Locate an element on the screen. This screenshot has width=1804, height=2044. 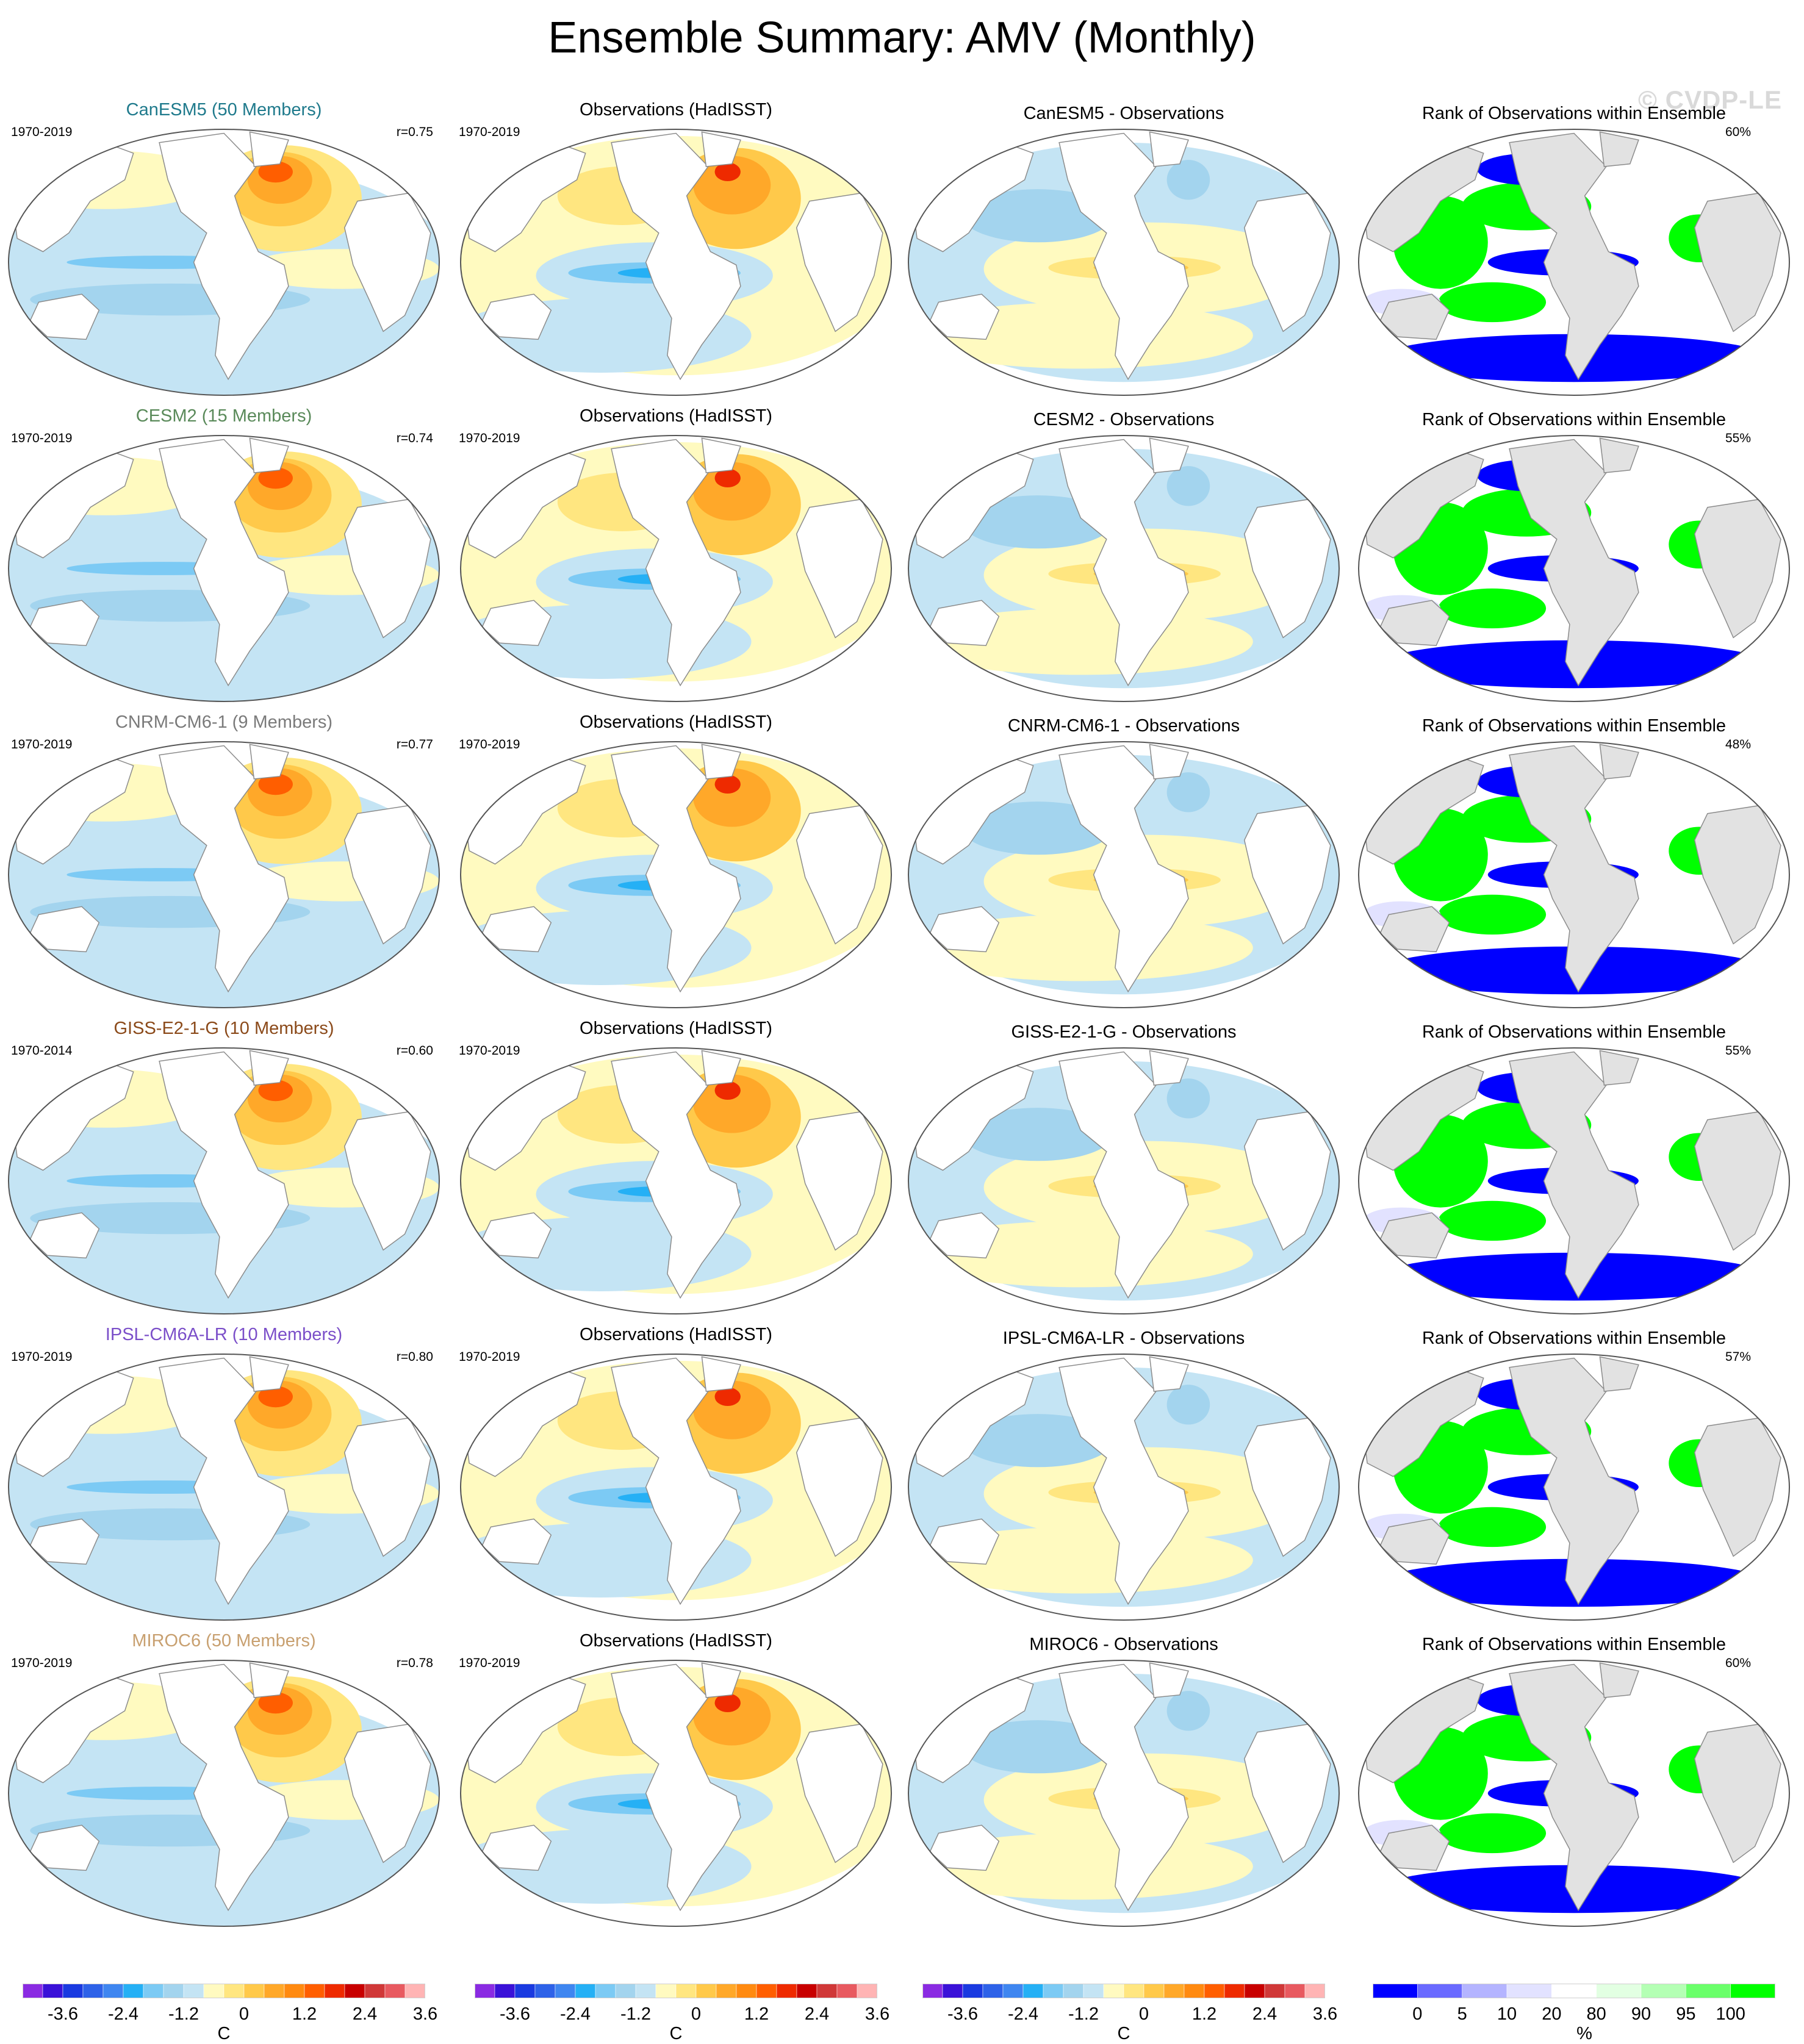
model-panel-title: GISS-E2-1-G (10 Members) is located at coordinates (224, 1028).